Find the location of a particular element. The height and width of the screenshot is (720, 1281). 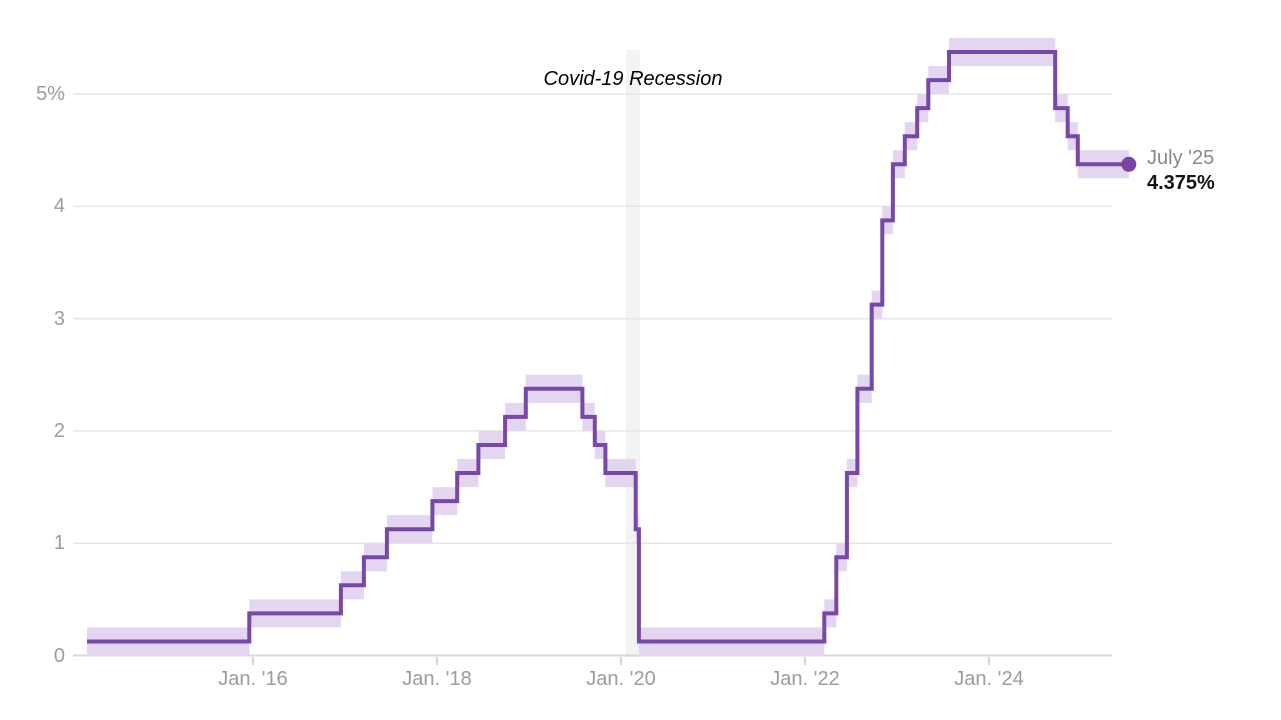

latest-value-rate: 4.375% is located at coordinates (1181, 183).